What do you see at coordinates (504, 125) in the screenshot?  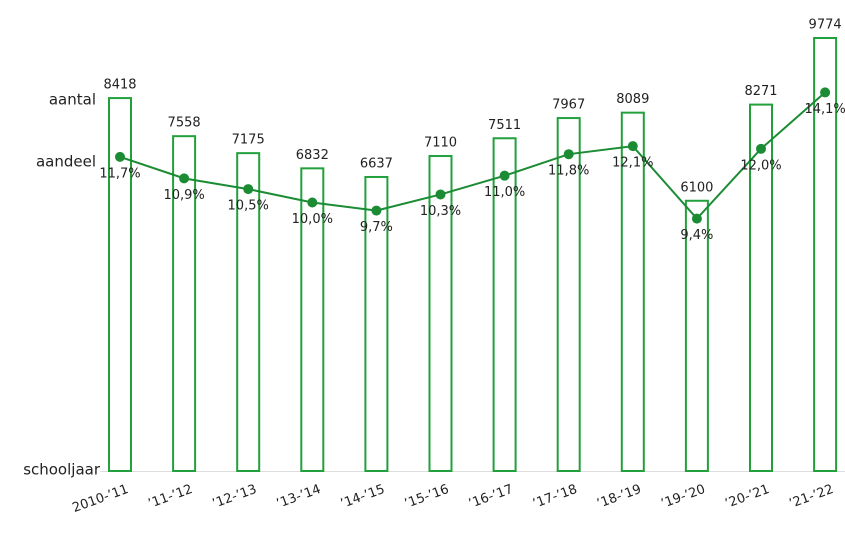 I see `bar-value-label: 7511` at bounding box center [504, 125].